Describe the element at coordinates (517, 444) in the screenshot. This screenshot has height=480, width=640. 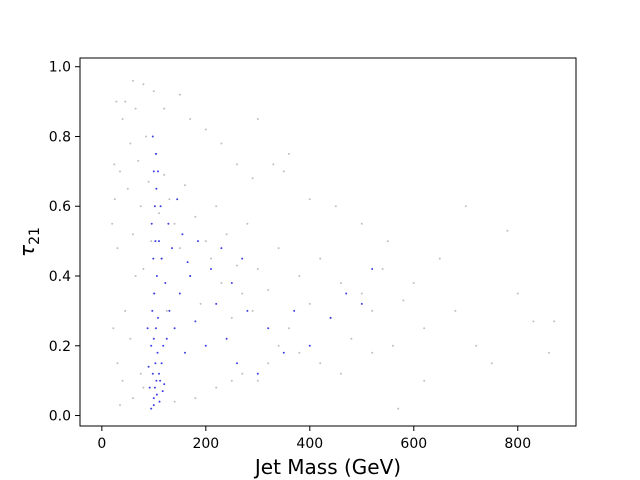
I see `x-tick-label-4: 800` at that location.